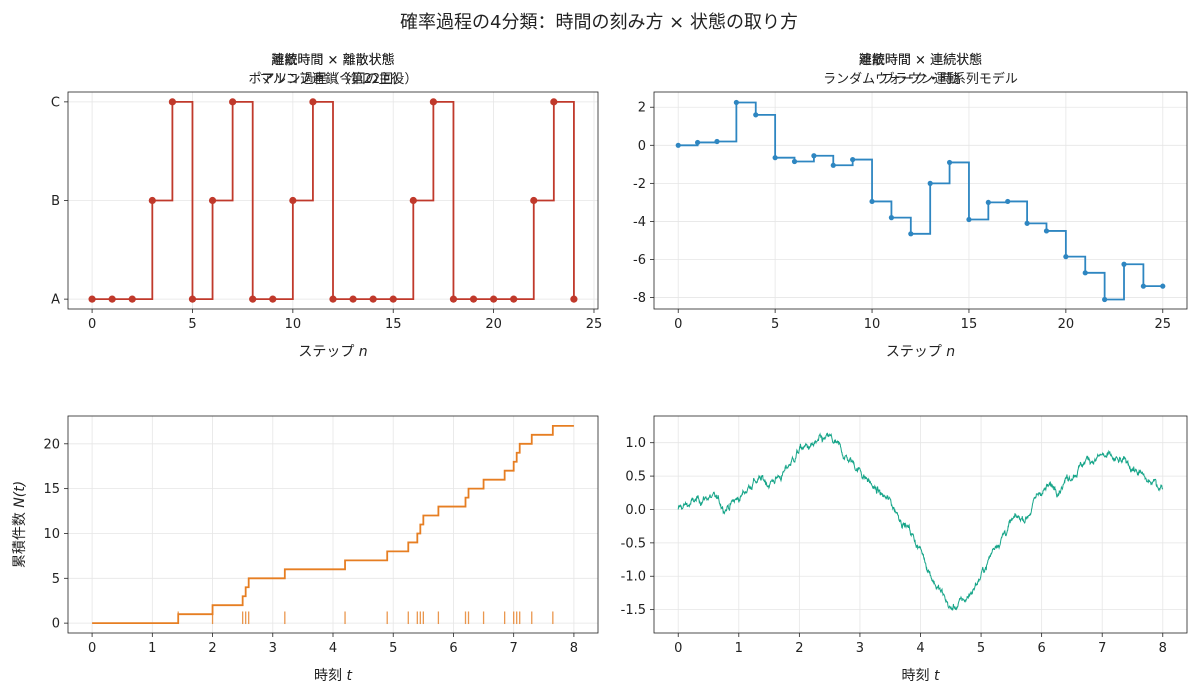  What do you see at coordinates (639, 298) in the screenshot?
I see `y-tick-label: -8` at bounding box center [639, 298].